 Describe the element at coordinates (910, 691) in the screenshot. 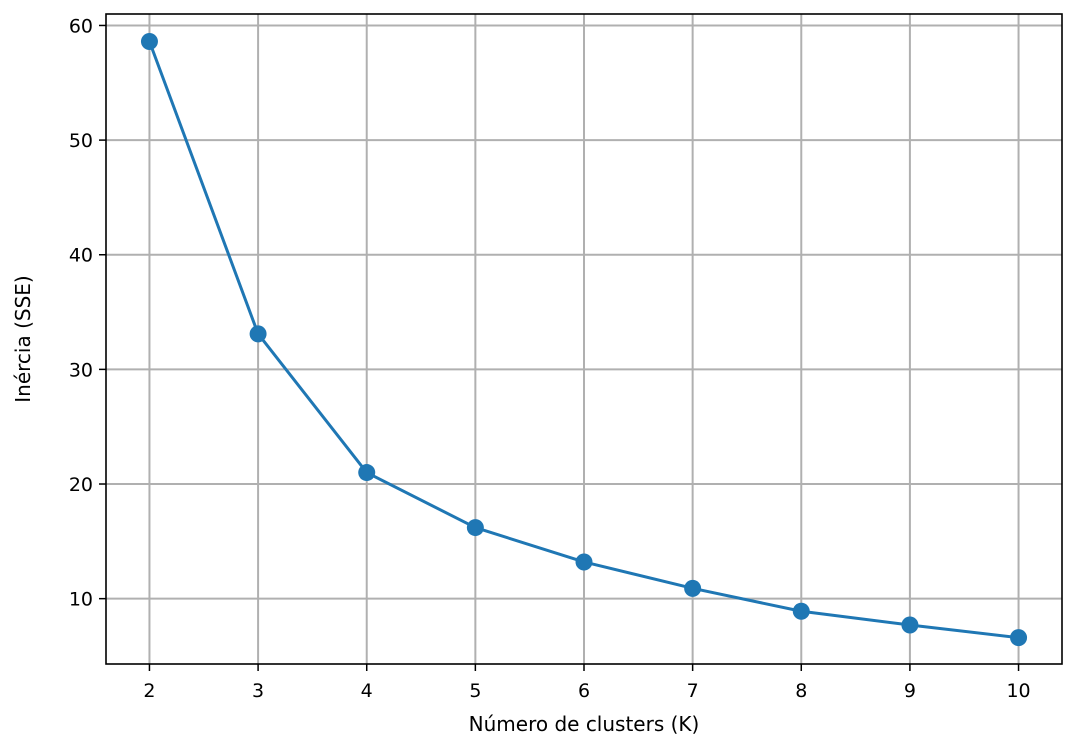

I see `x-tick-label: 9` at that location.